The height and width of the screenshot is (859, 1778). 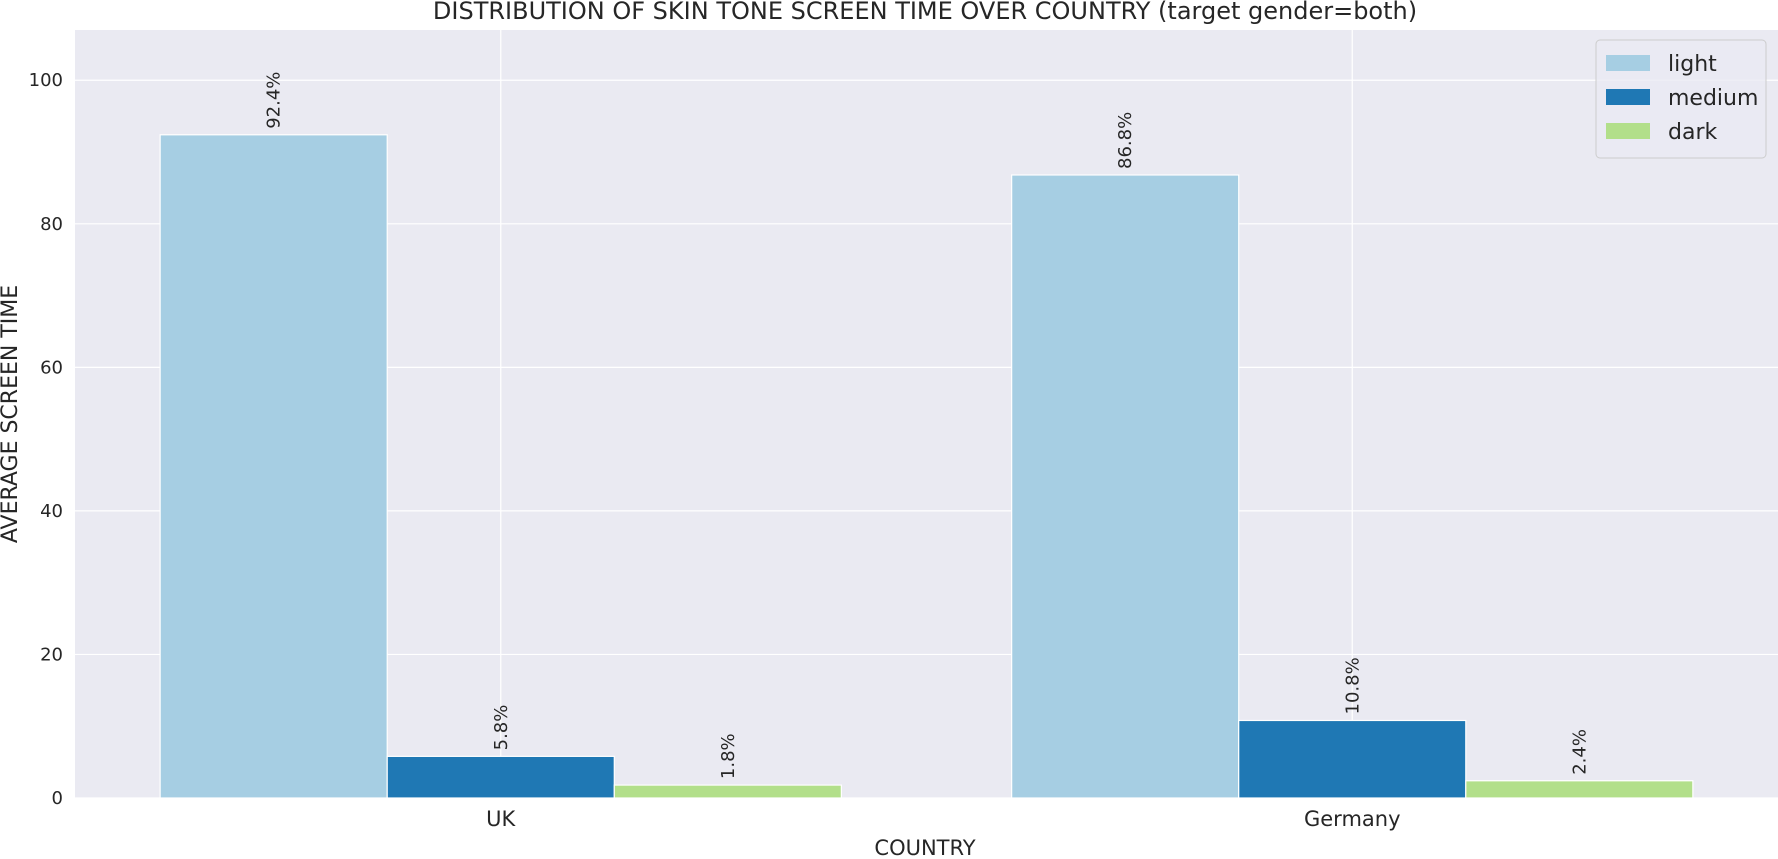 What do you see at coordinates (1628, 63) in the screenshot?
I see `legend-swatch-light` at bounding box center [1628, 63].